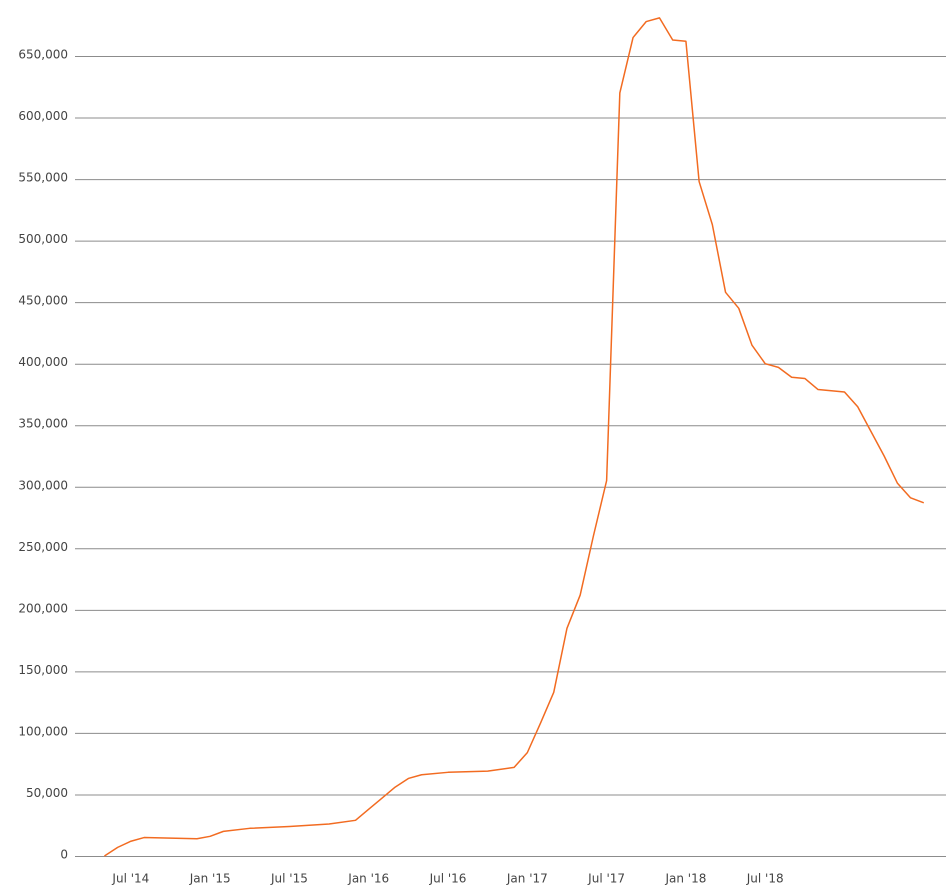 This screenshot has width=946, height=889. Describe the element at coordinates (43, 55) in the screenshot. I see `y-tick-label: 650,000` at that location.